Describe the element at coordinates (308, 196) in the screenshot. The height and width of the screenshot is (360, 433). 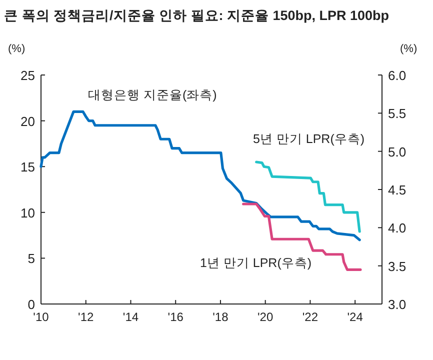
I see `line-series` at that location.